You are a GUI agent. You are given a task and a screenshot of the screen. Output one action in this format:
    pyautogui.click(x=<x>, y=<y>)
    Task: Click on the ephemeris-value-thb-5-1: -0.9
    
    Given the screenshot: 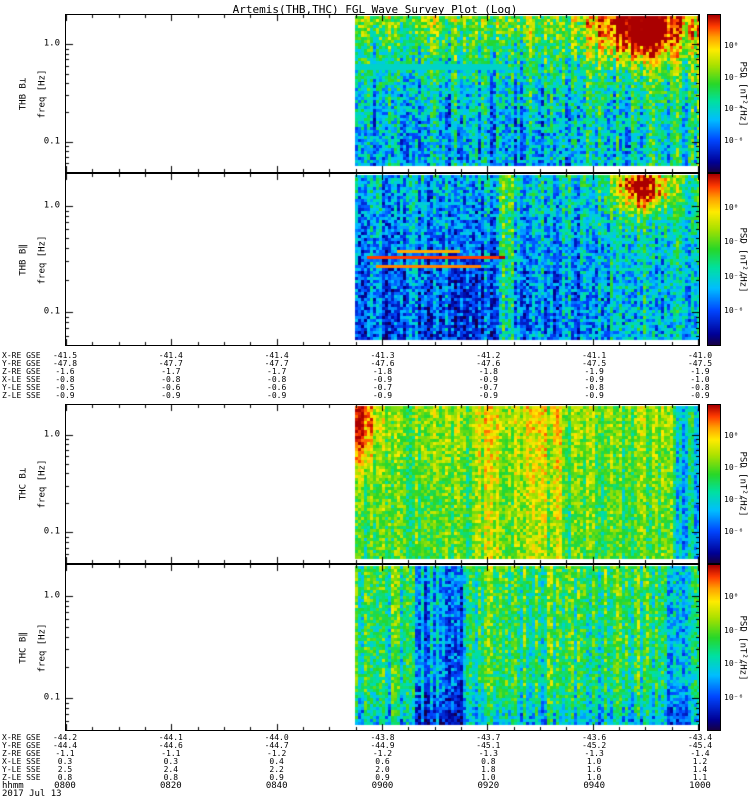 What is the action you would take?
    pyautogui.click(x=171, y=395)
    